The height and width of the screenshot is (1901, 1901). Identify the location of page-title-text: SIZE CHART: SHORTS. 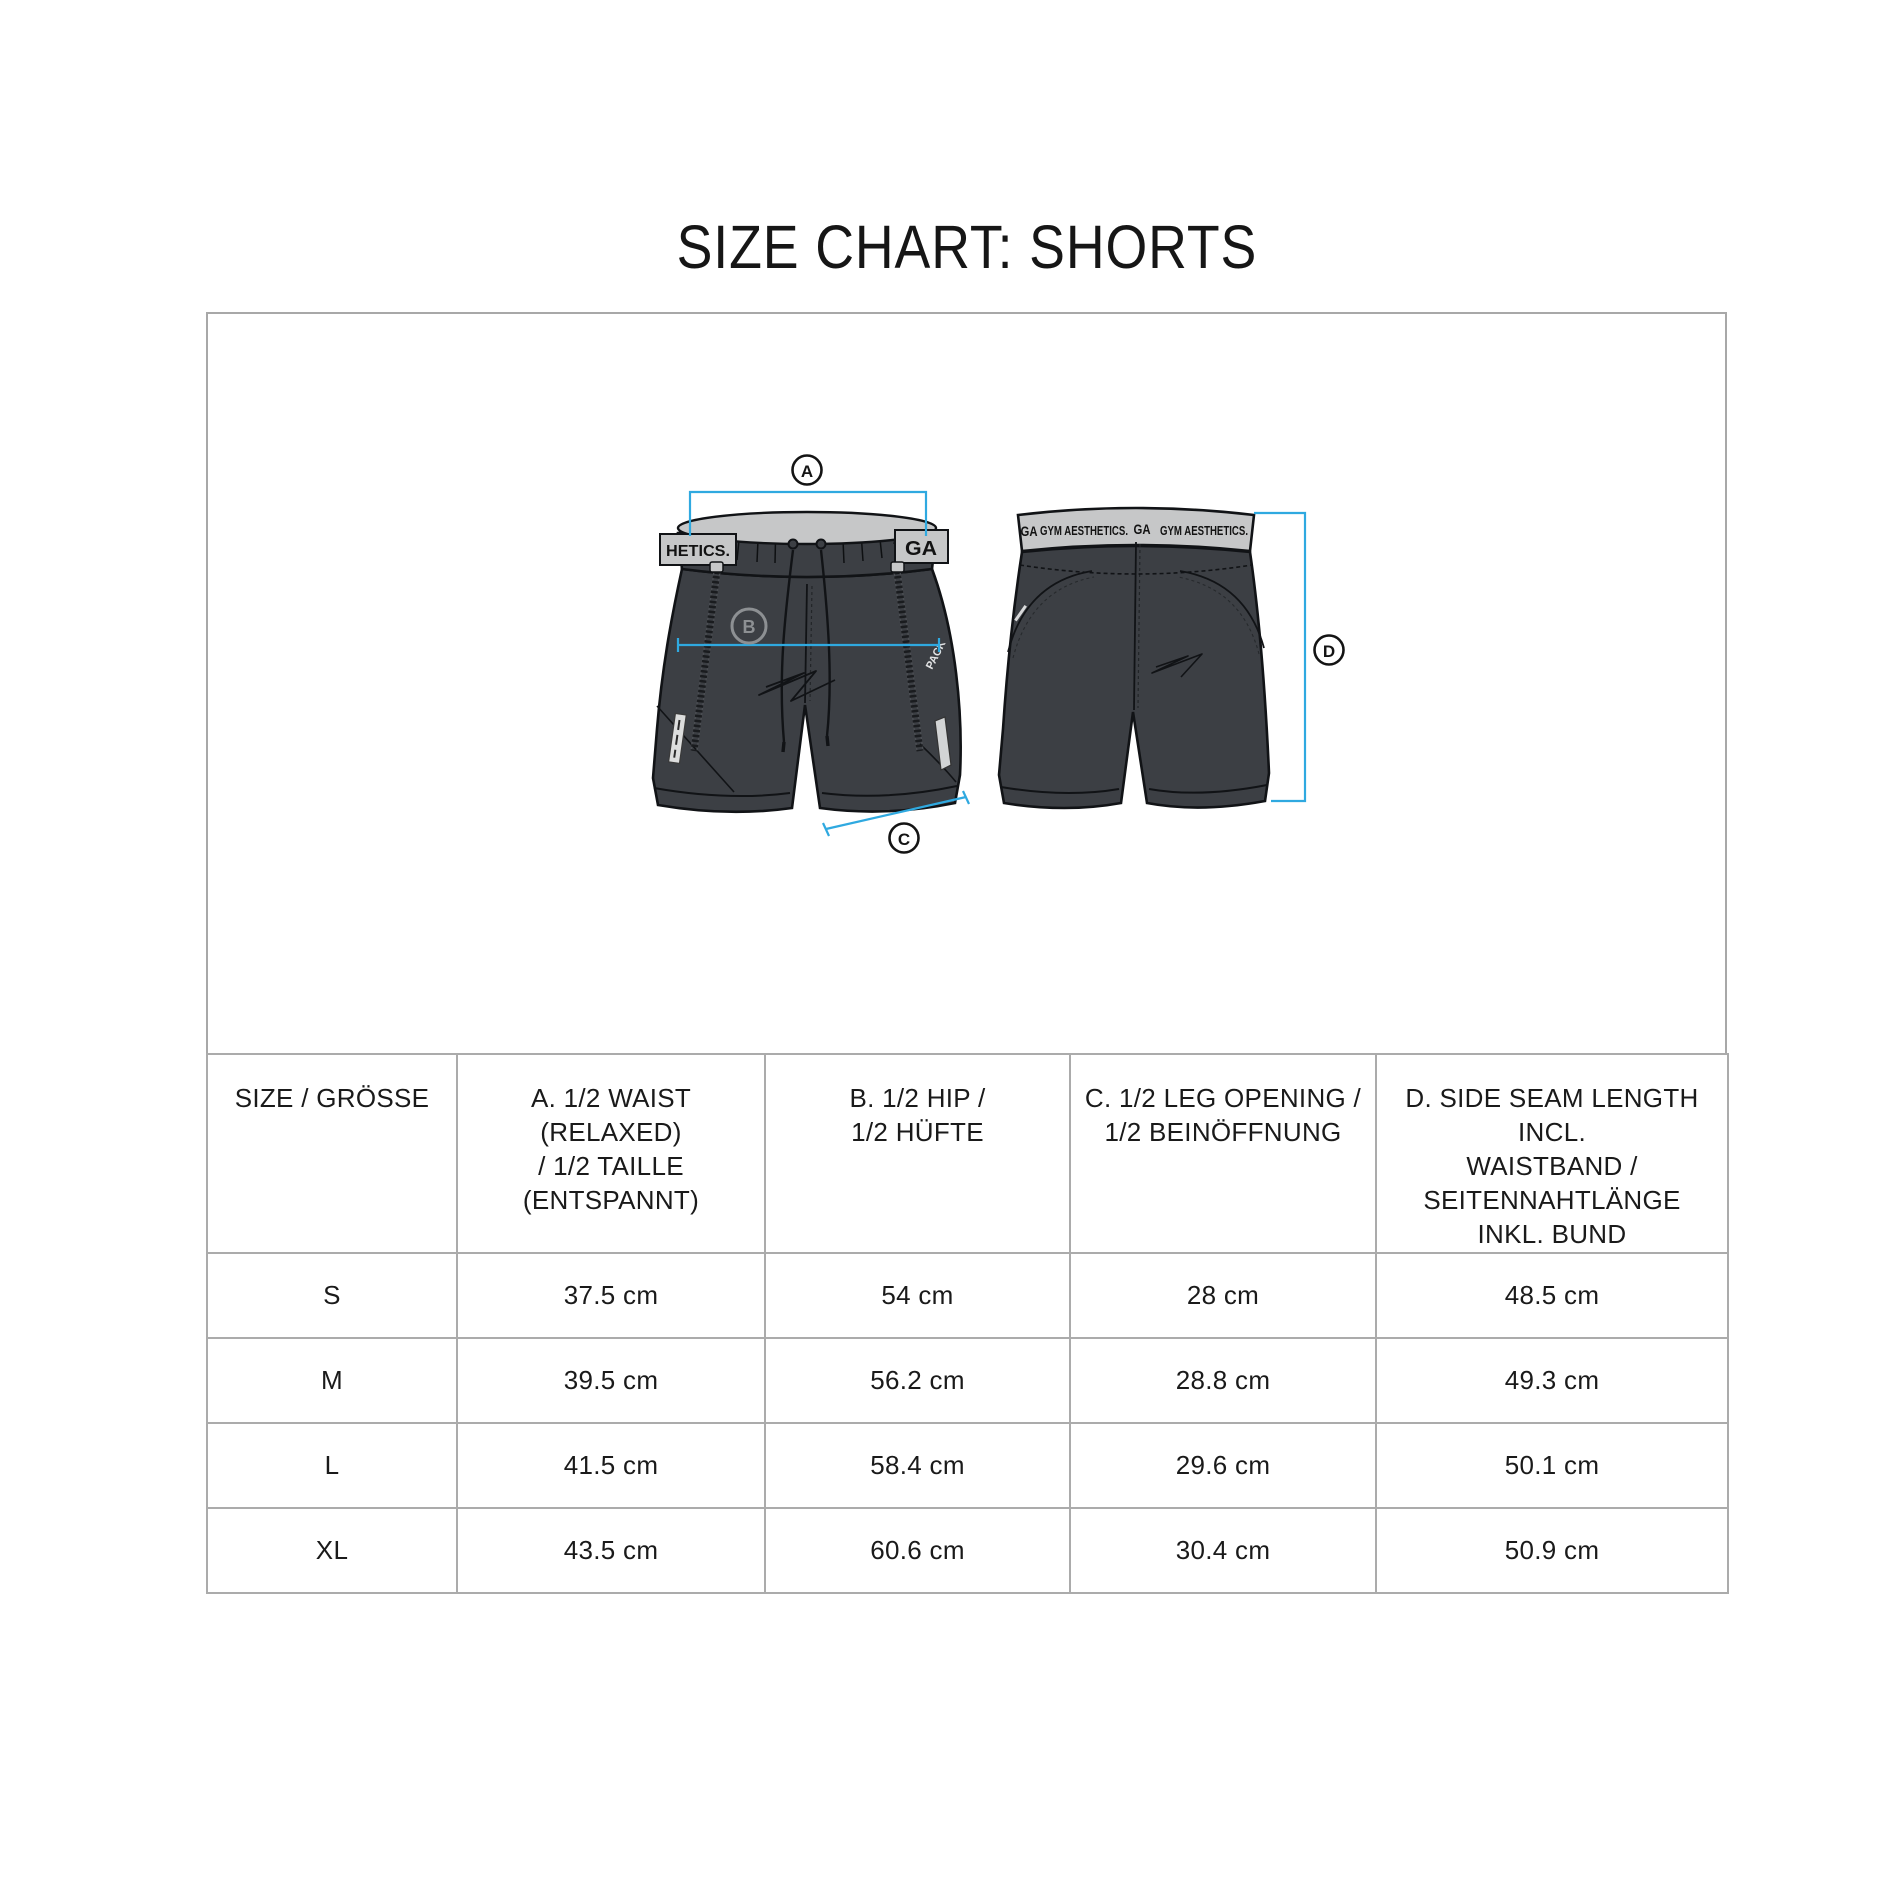
(966, 247).